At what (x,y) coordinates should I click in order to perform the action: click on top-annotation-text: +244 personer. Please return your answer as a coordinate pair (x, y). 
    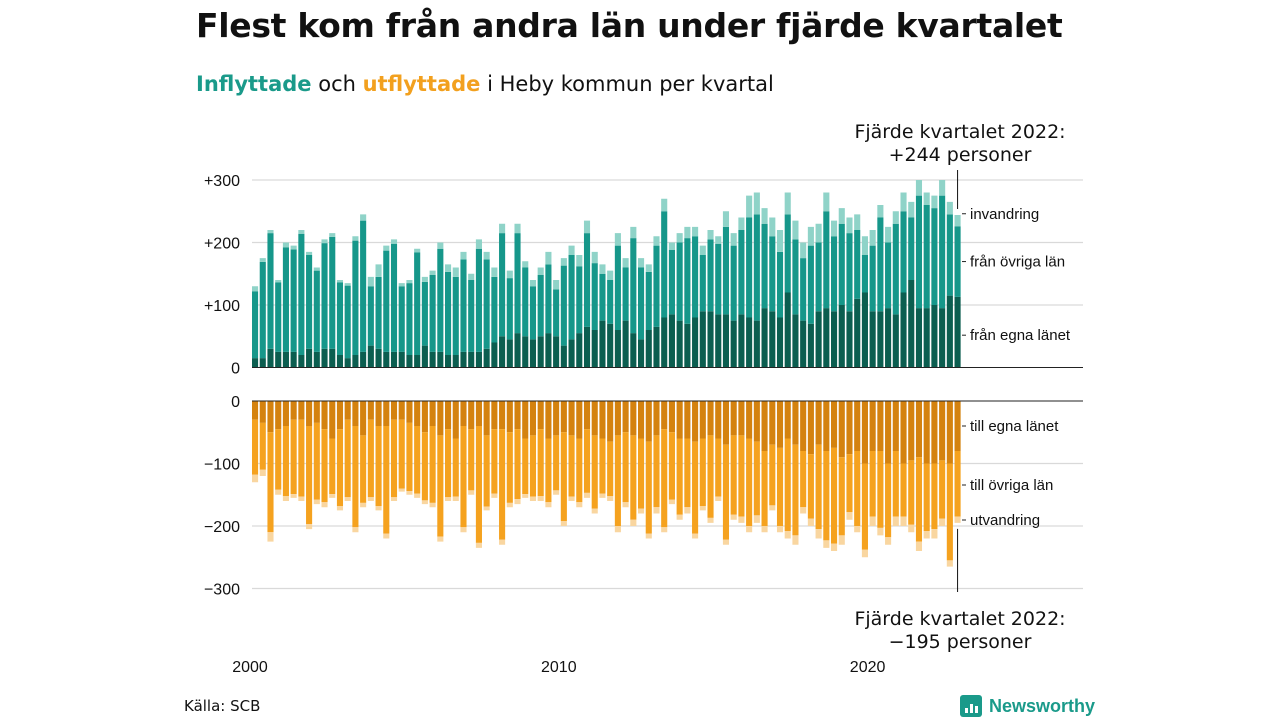
    Looking at the image, I should click on (960, 155).